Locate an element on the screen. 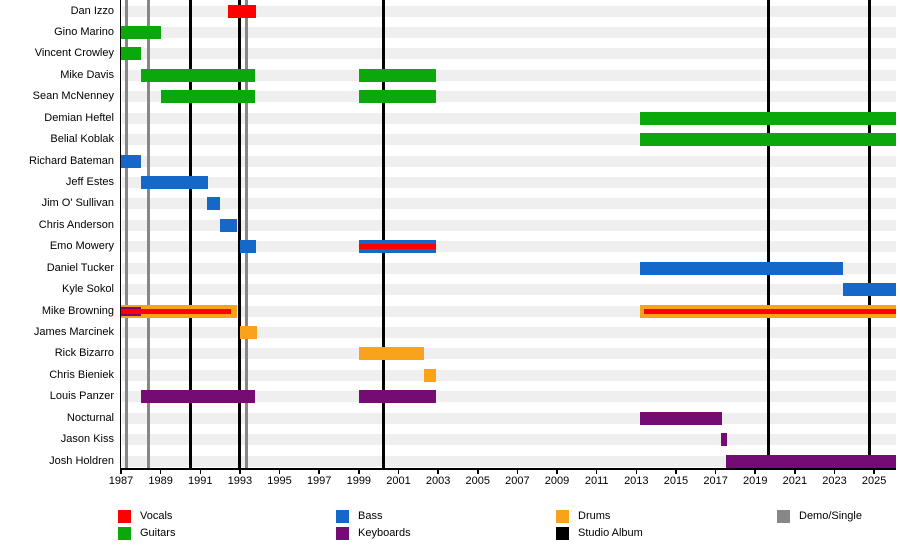 This screenshot has width=900, height=557. axis-tick-label: 2017 is located at coordinates (715, 481).